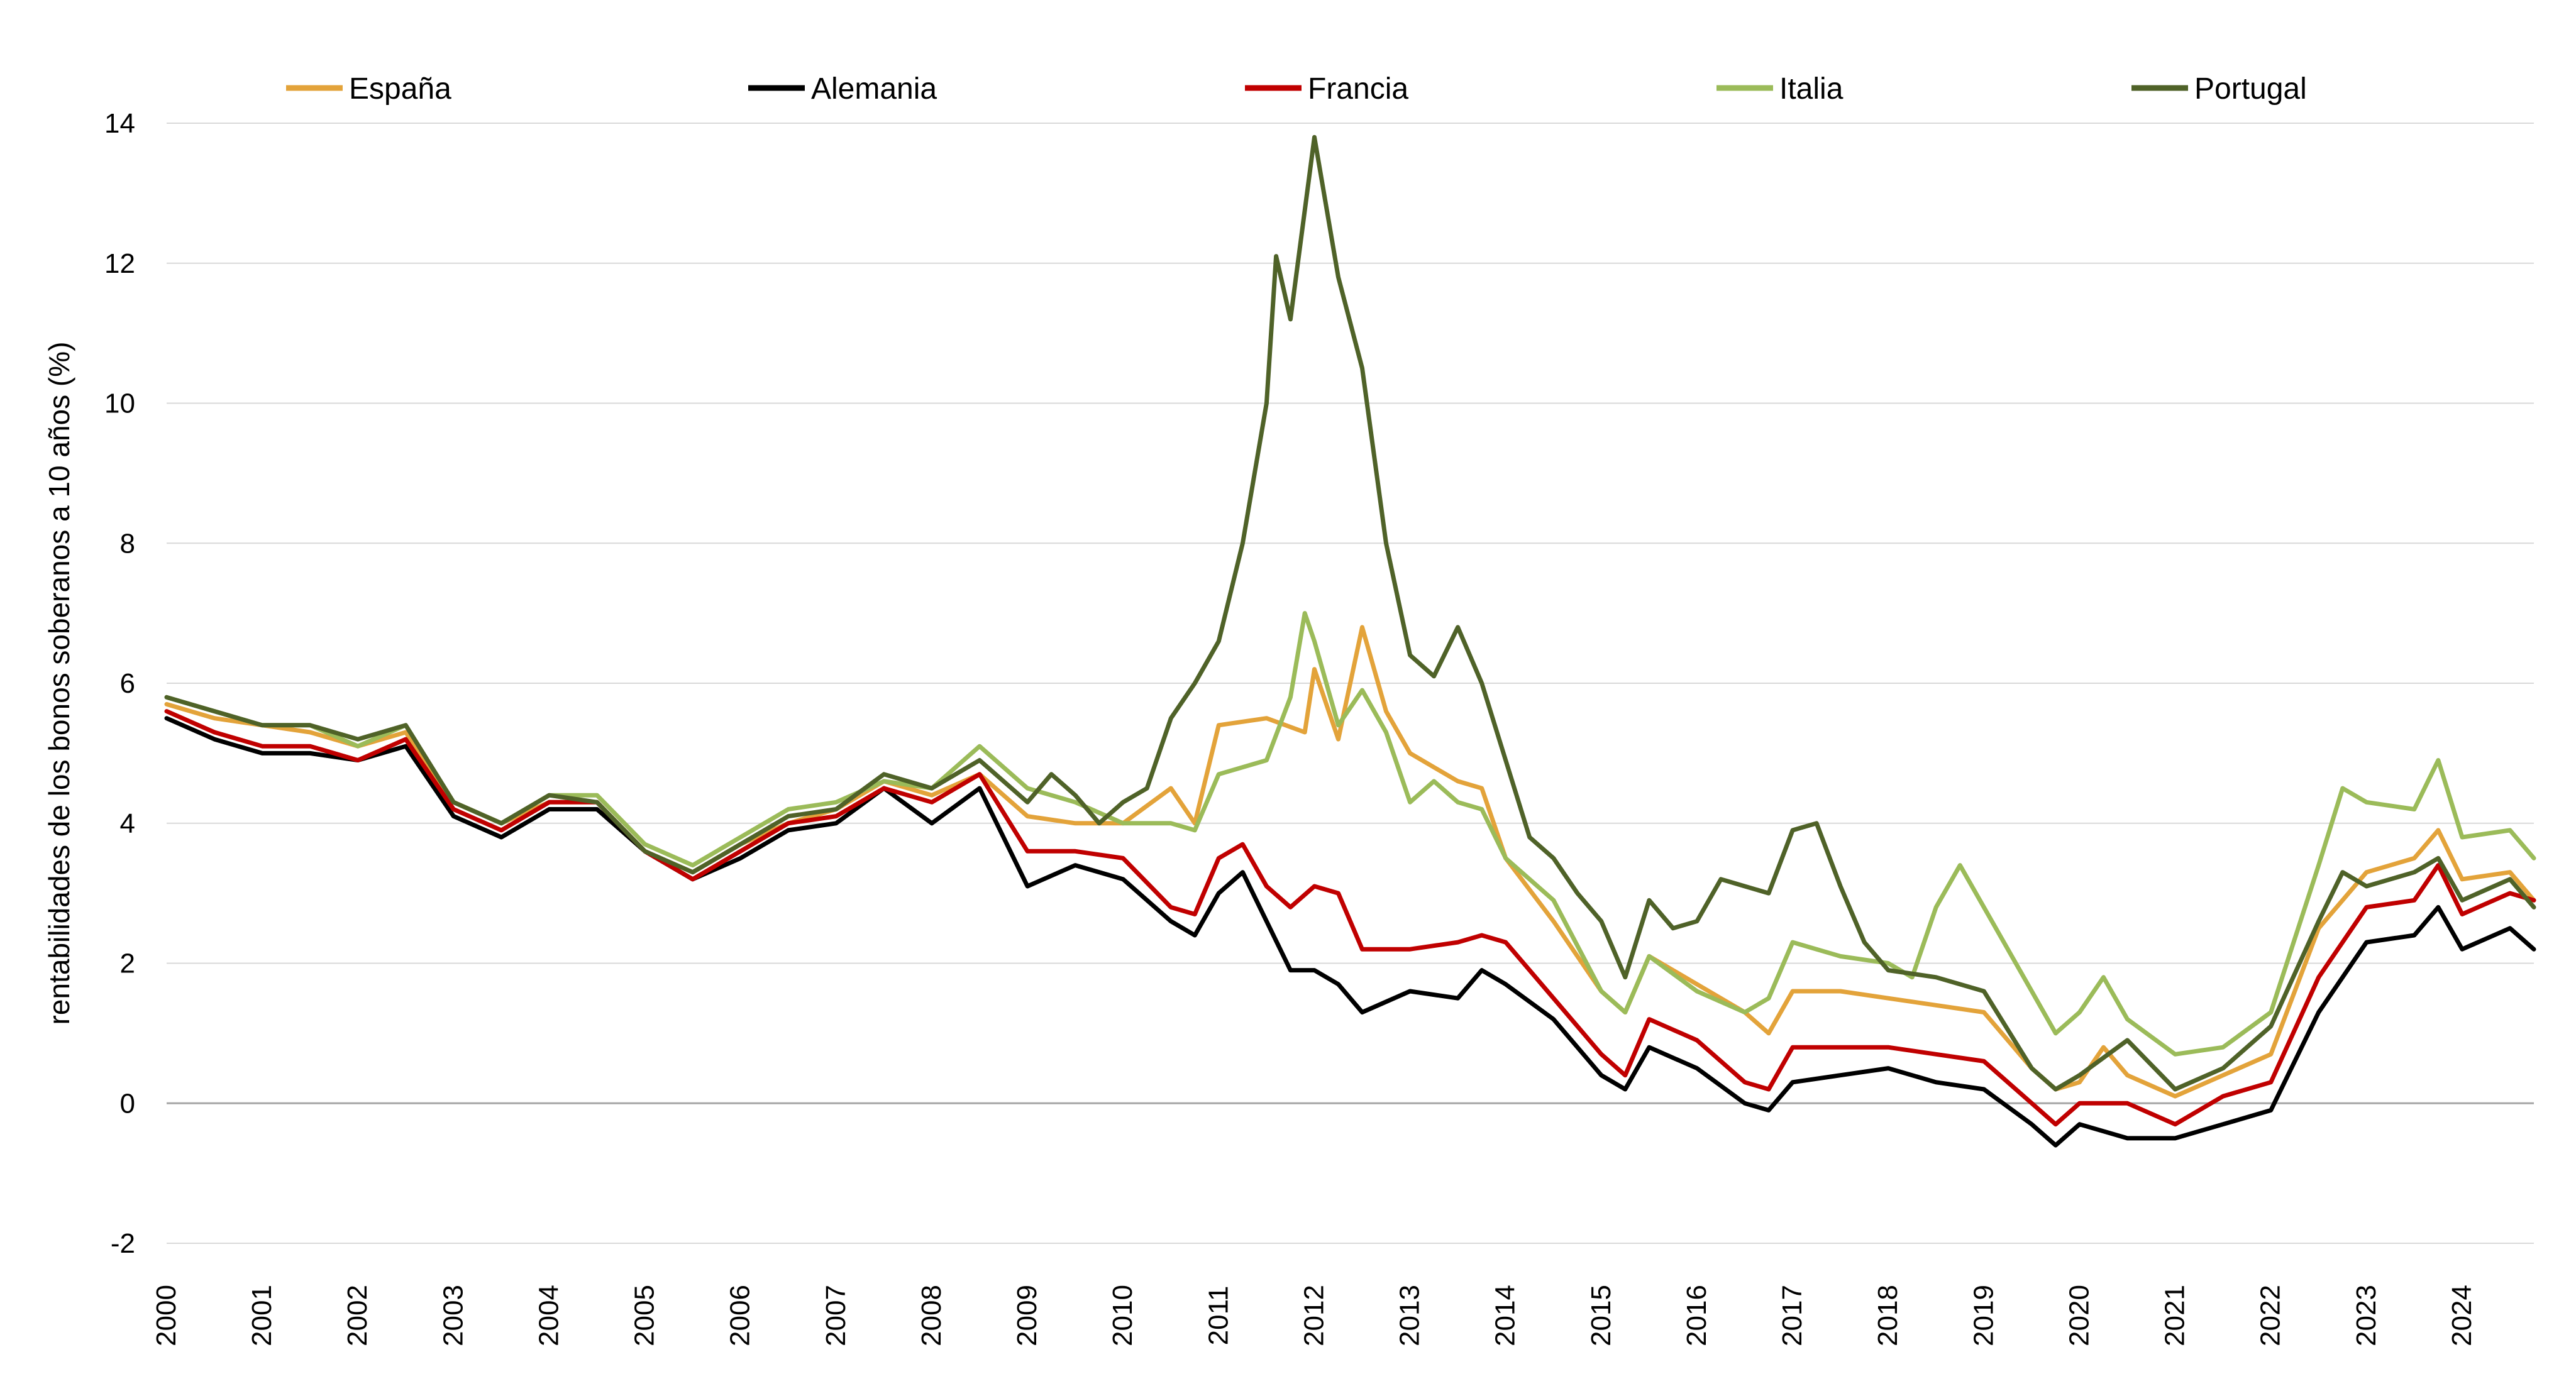  Describe the element at coordinates (1358, 89) in the screenshot. I see `legend-label: Francia` at that location.